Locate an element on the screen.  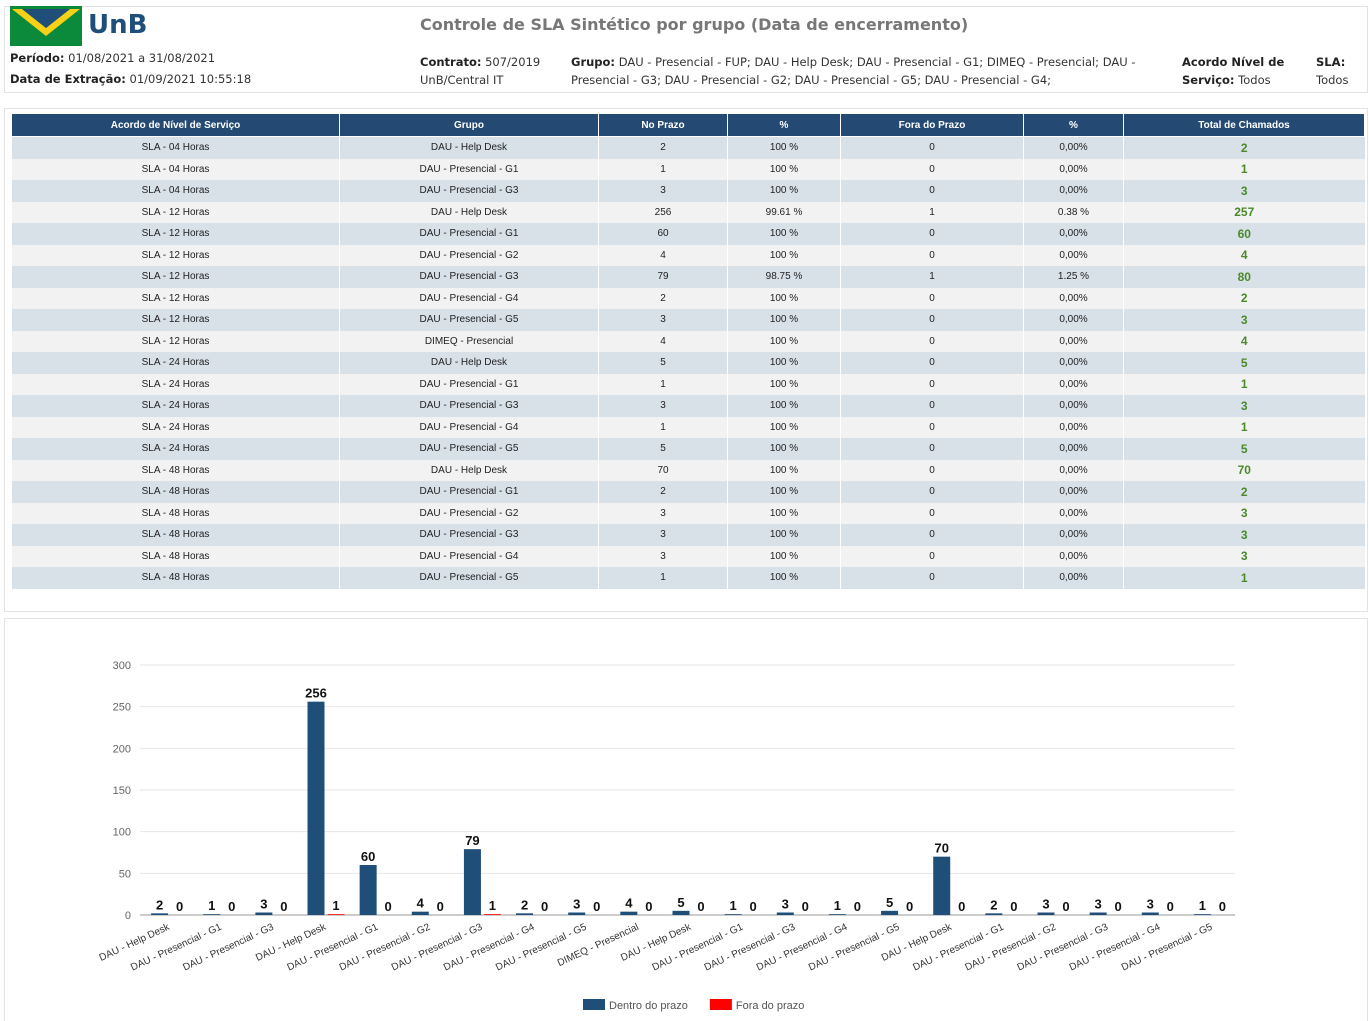
x-tick-label: DAU - Presencial - G2 is located at coordinates (1010, 948).